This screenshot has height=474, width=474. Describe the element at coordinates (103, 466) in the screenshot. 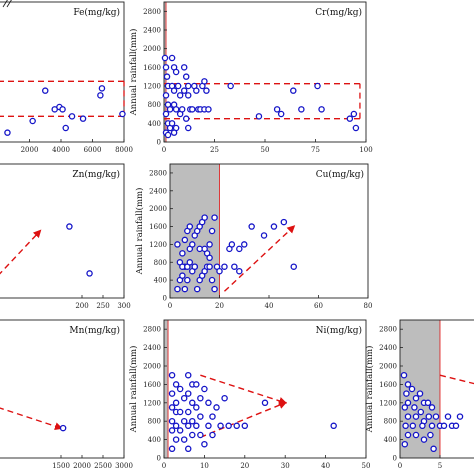

I see `x-tick-label: 2500` at that location.